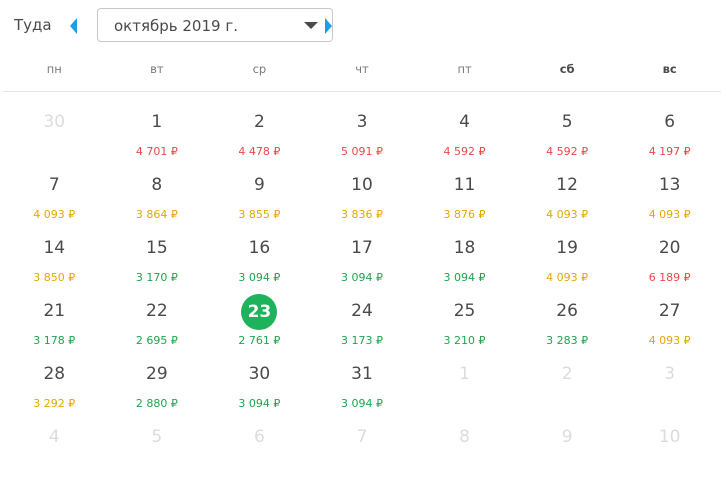 The width and height of the screenshot is (726, 480). What do you see at coordinates (669, 447) in the screenshot?
I see `day-cell: 10` at bounding box center [669, 447].